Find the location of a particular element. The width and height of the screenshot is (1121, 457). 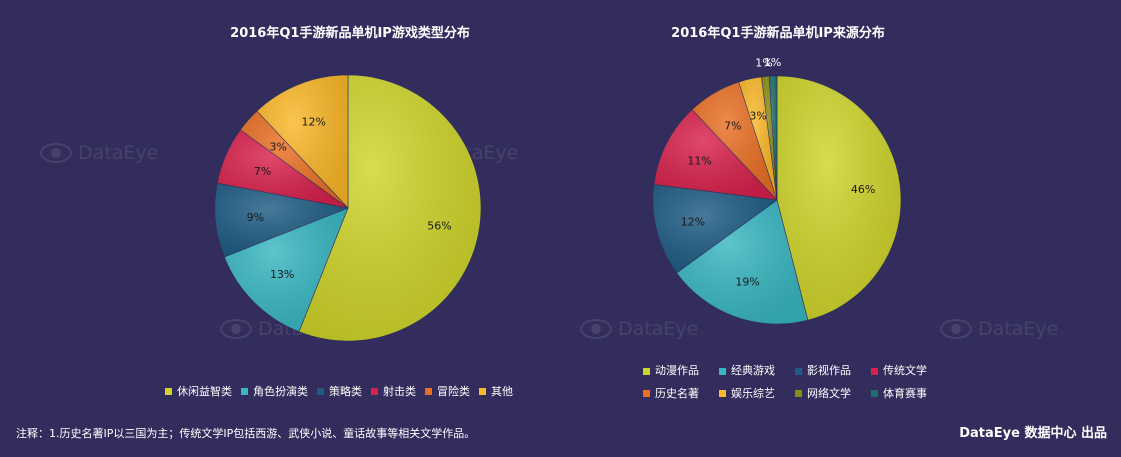

legend-label: 影视作品 is located at coordinates (829, 370).